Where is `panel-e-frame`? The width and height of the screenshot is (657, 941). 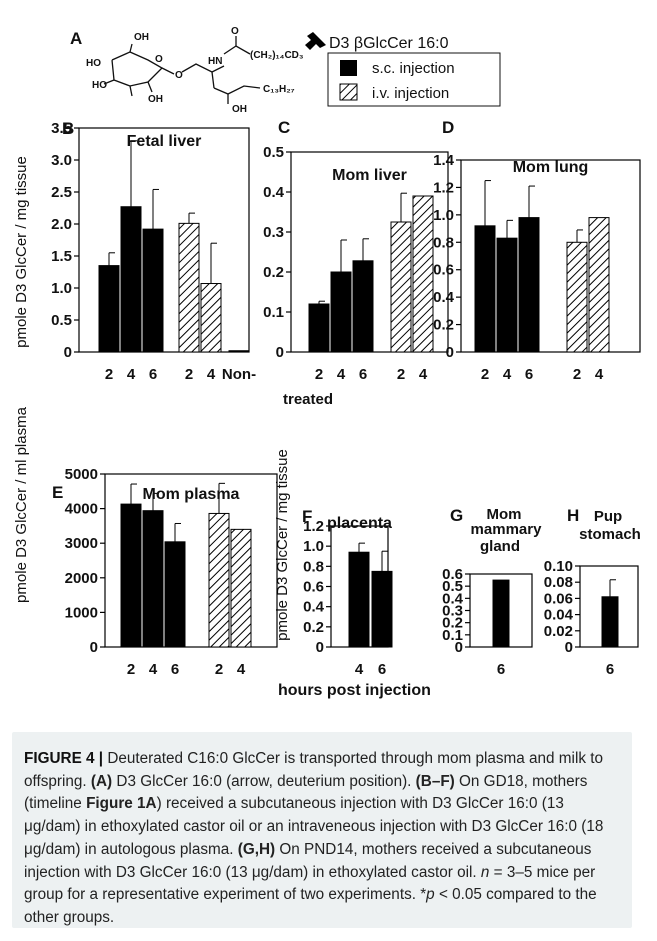
panel-e-frame is located at coordinates (191, 560).